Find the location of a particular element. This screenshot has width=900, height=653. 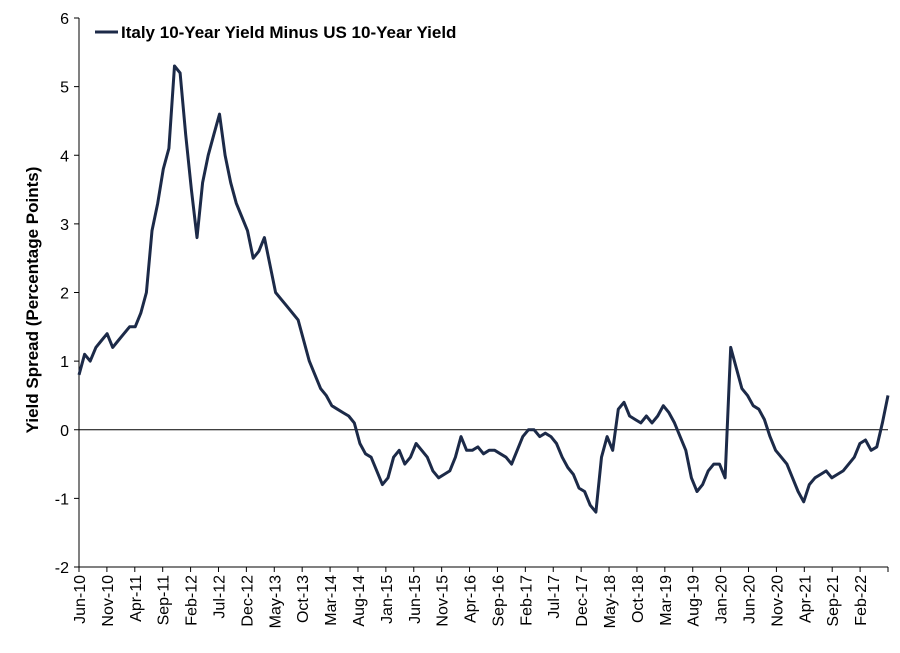

x-tick-label: Apr-16 is located at coordinates (471, 599).